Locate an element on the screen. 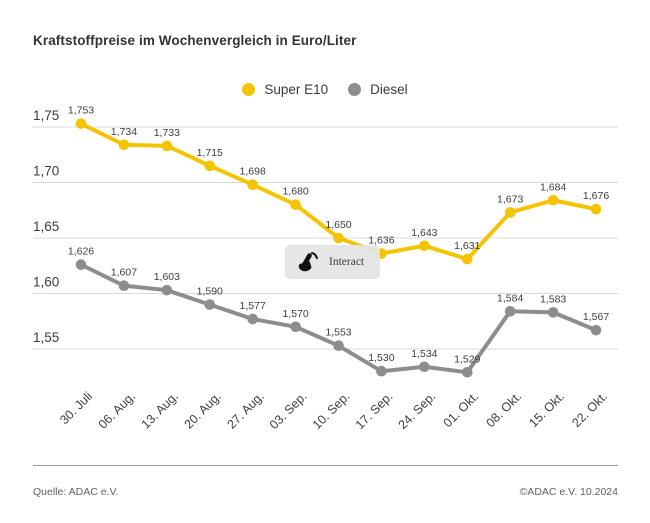  data-point-label: 1,753 is located at coordinates (81, 111).